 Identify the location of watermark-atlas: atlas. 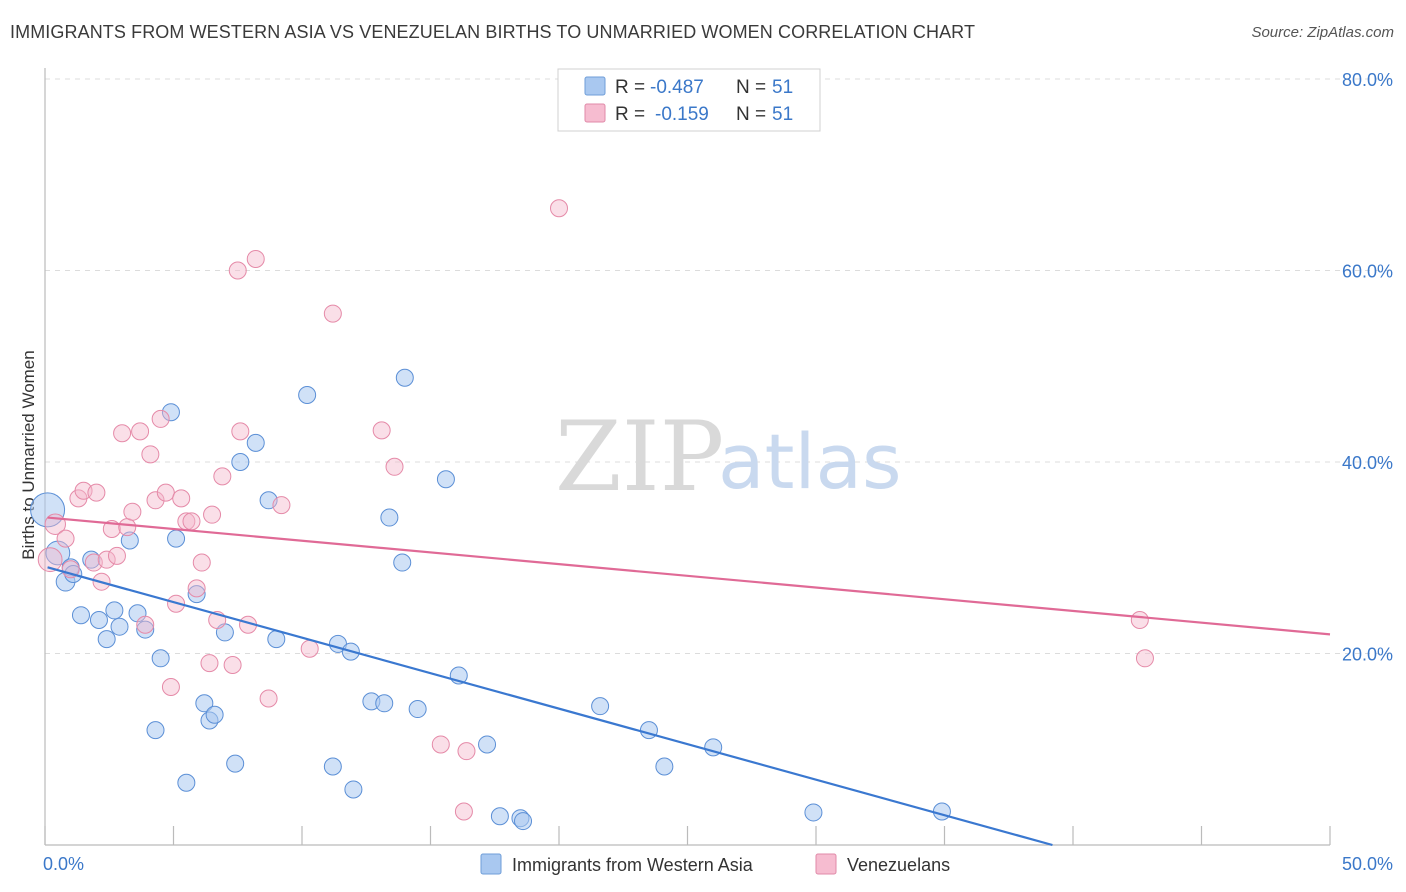
(810, 461).